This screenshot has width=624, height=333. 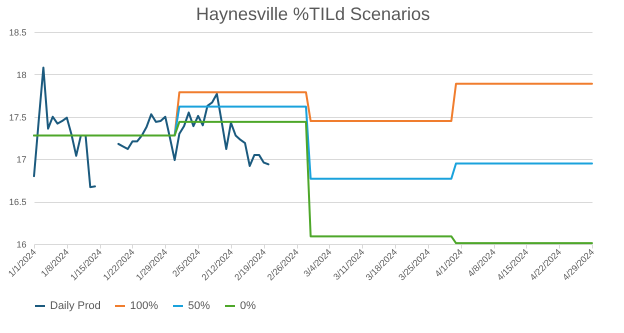 I want to click on legend-label: 0%, so click(x=248, y=306).